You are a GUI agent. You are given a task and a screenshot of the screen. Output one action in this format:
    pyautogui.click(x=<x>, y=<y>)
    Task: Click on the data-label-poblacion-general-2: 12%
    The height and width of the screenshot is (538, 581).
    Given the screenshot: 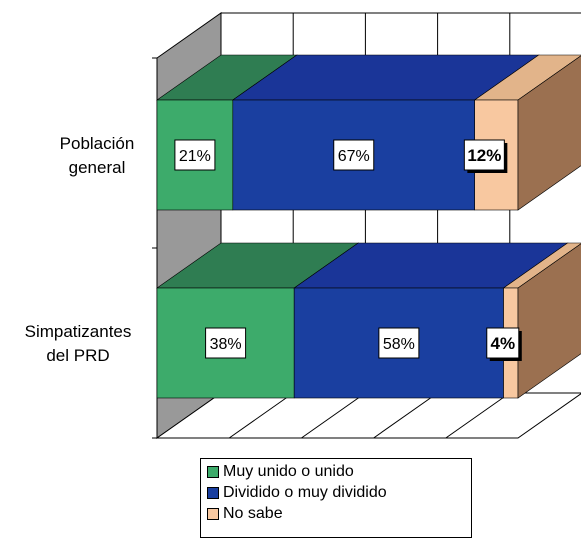 What is the action you would take?
    pyautogui.click(x=484, y=155)
    